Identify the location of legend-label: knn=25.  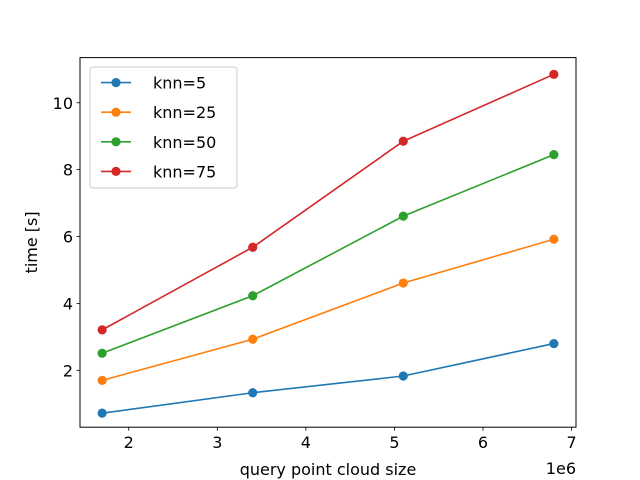
(184, 112).